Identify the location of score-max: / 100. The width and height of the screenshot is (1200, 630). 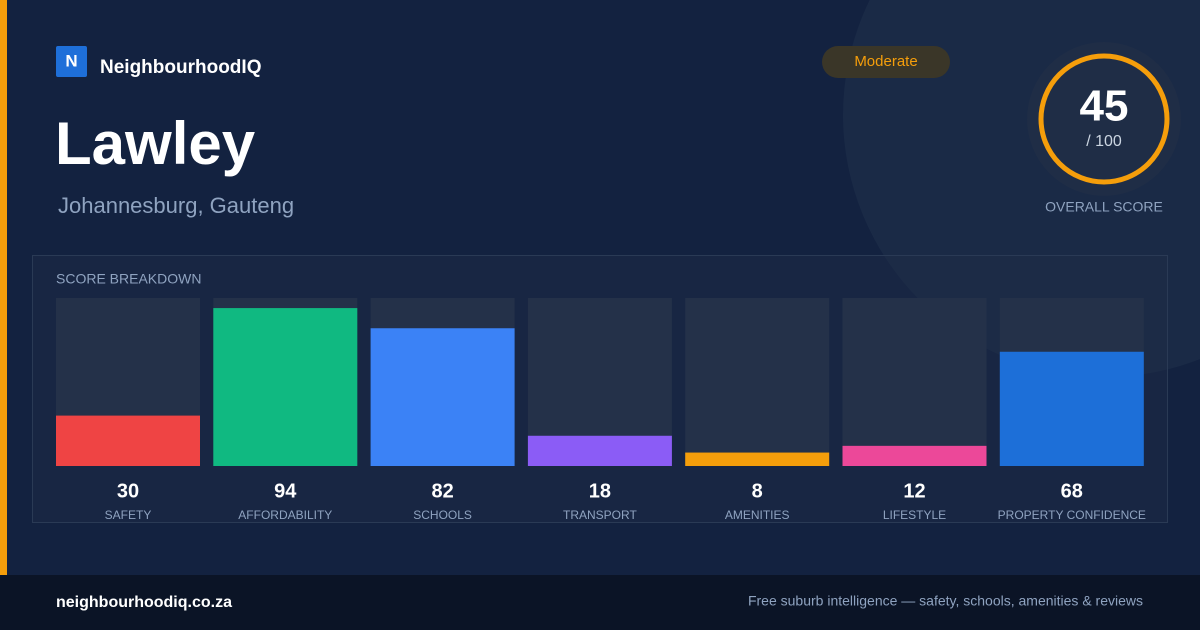
(1104, 141).